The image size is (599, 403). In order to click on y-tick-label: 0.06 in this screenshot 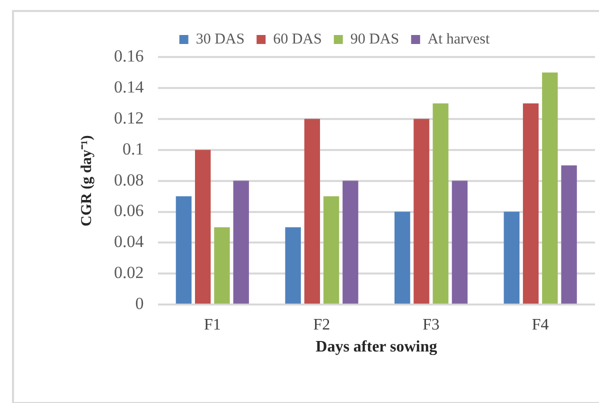, I will do `click(129, 210)`.